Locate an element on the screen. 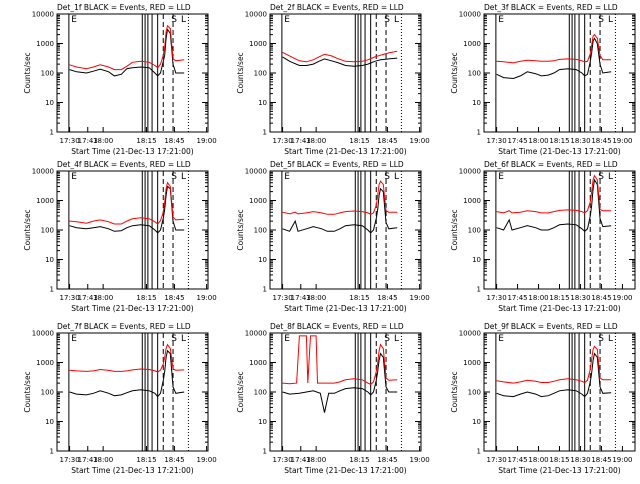 Image resolution: width=640 pixels, height=484 pixels. panel-title: Det_7f BLACK = Events, RED = LLD is located at coordinates (124, 326).